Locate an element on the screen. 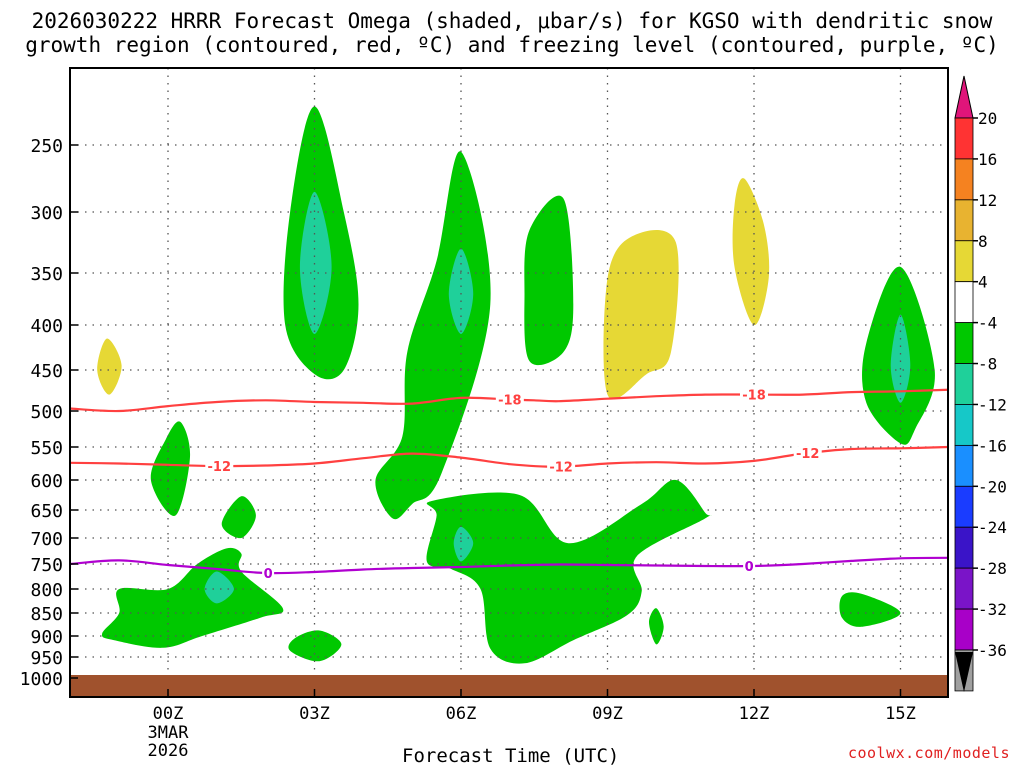 Image resolution: width=1024 pixels, height=768 pixels. y-tick-label-800: 800 is located at coordinates (46, 590).